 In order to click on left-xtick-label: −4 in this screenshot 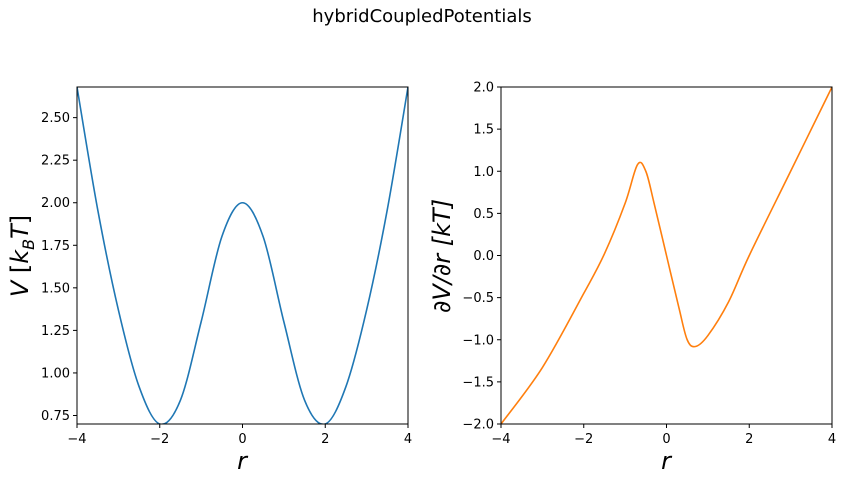, I will do `click(76, 439)`.